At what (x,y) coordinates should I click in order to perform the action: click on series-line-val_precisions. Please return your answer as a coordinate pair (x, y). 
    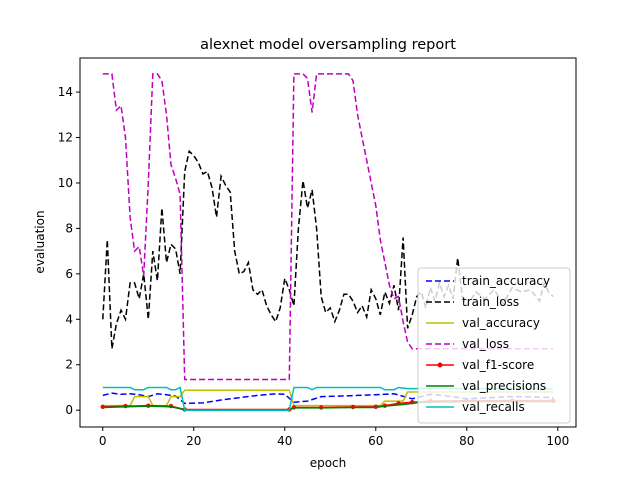
    Looking at the image, I should click on (328, 405).